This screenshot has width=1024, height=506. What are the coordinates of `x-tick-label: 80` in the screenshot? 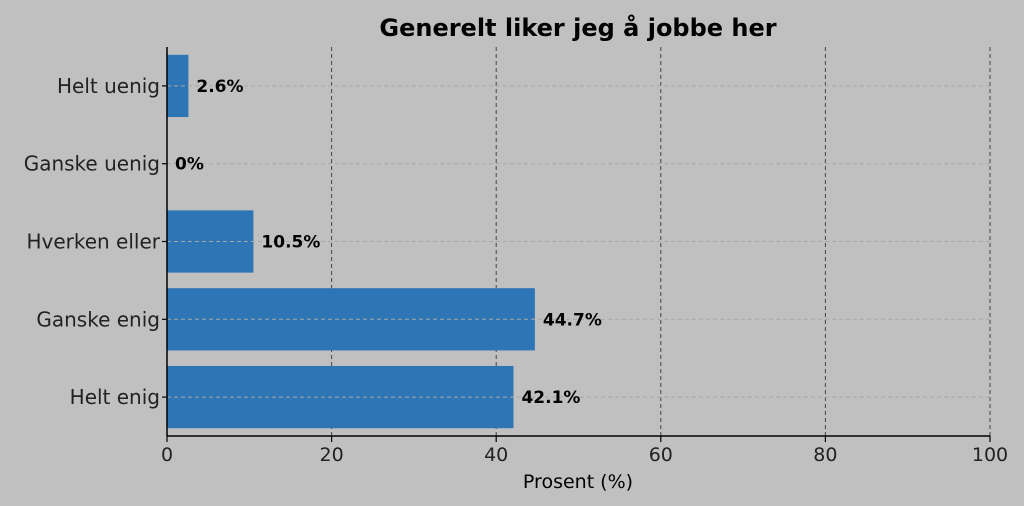 It's located at (825, 455).